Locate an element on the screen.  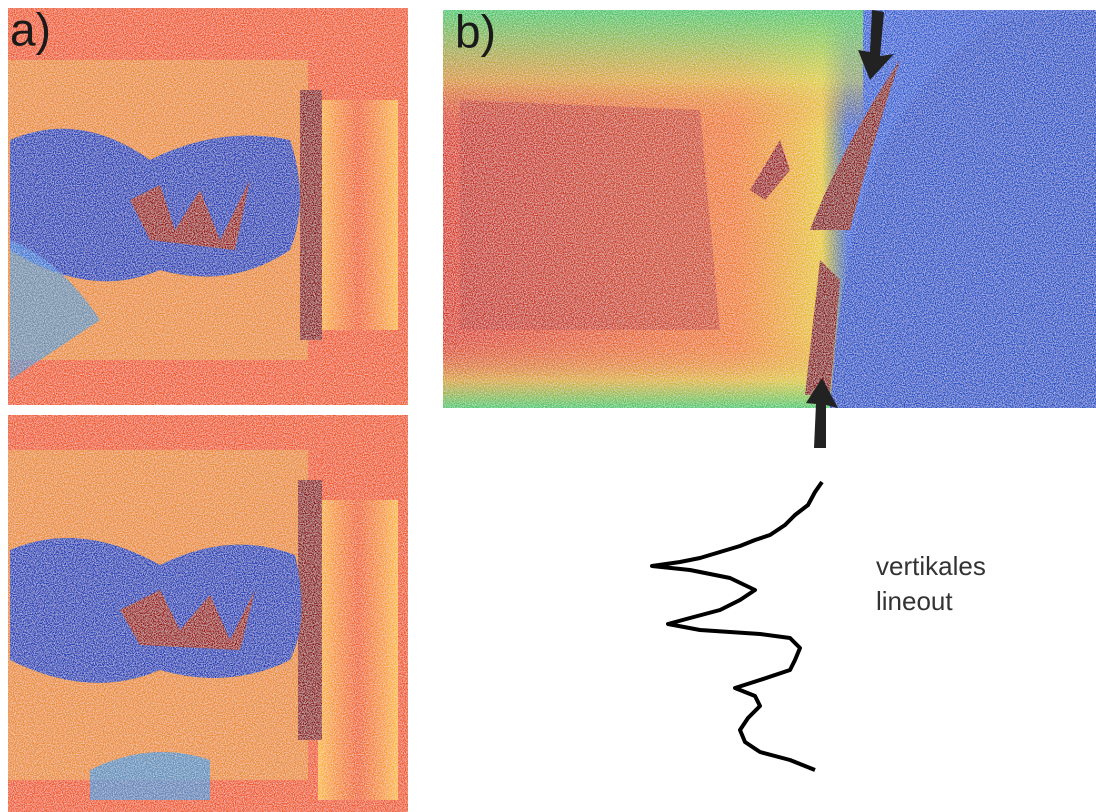
annotation-line: vertikales is located at coordinates (931, 566).